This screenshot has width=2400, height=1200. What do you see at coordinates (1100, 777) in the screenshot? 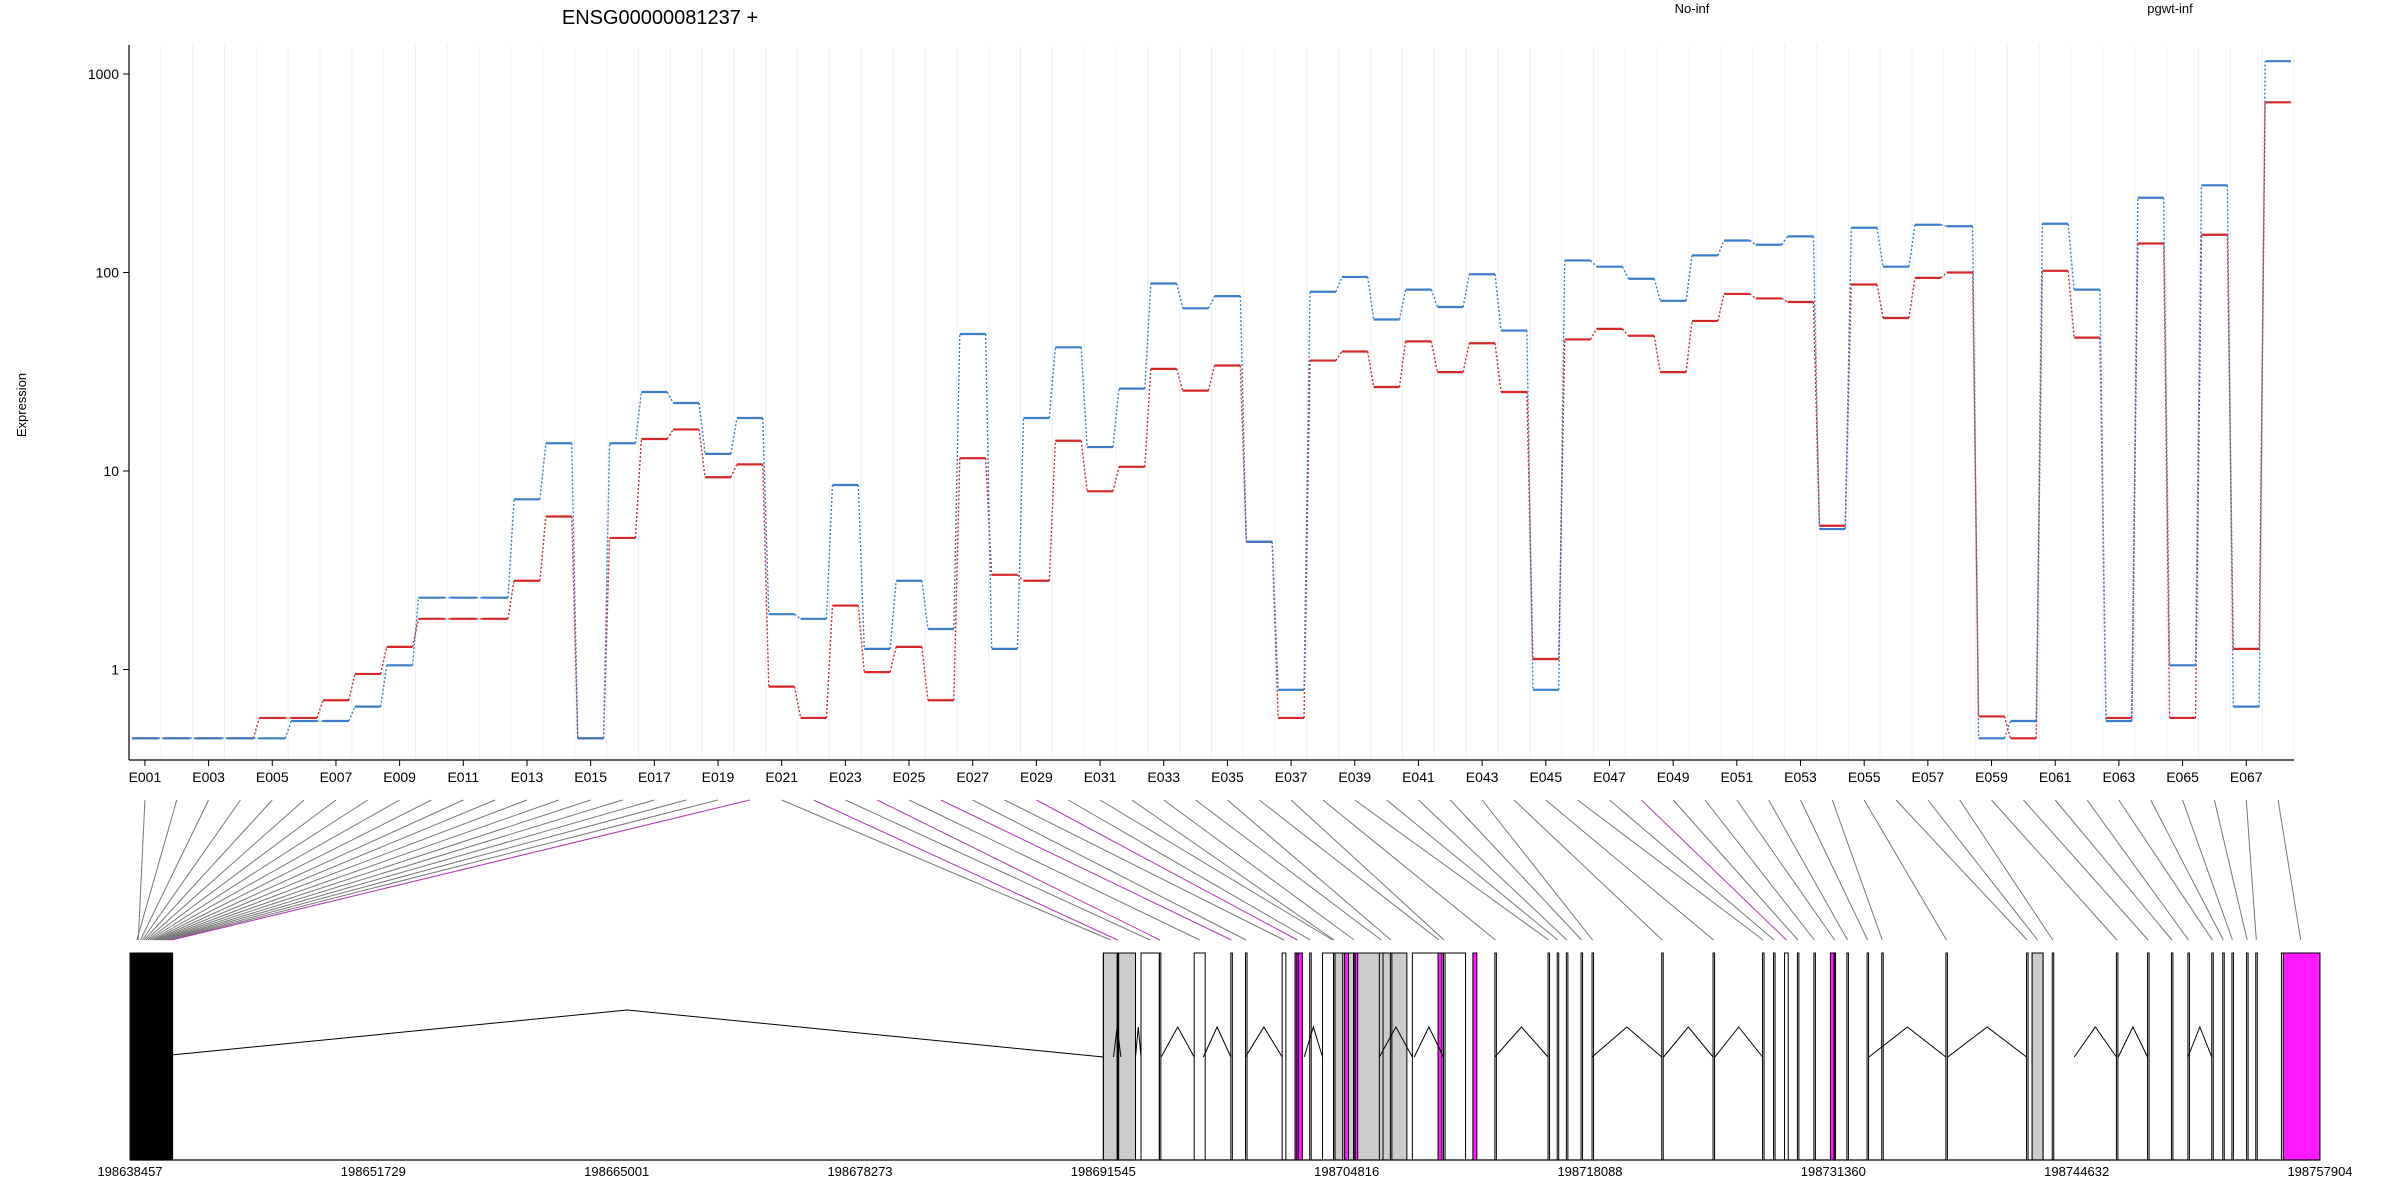
I see `x-tick-label: E031` at bounding box center [1100, 777].